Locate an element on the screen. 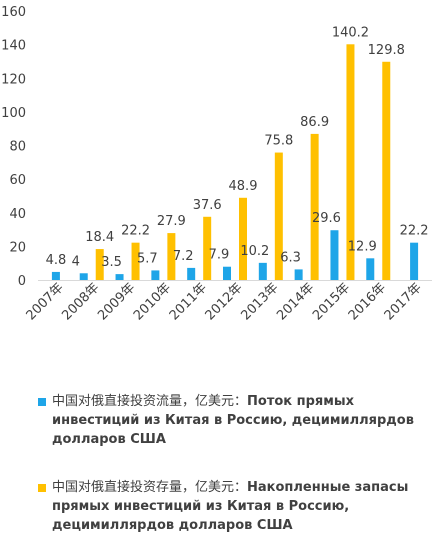  data-label-flow: 4.8 is located at coordinates (56, 260).